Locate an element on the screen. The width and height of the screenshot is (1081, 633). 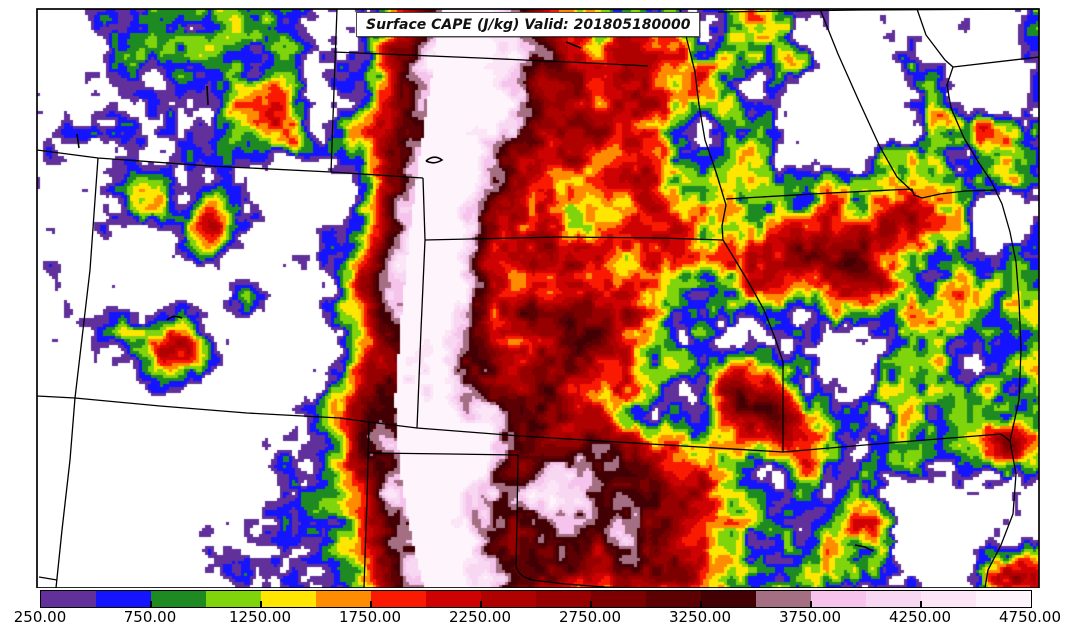
map-title-text: Surface CAPE (J/kg) Valid: 201805180000 is located at coordinates (528, 25).